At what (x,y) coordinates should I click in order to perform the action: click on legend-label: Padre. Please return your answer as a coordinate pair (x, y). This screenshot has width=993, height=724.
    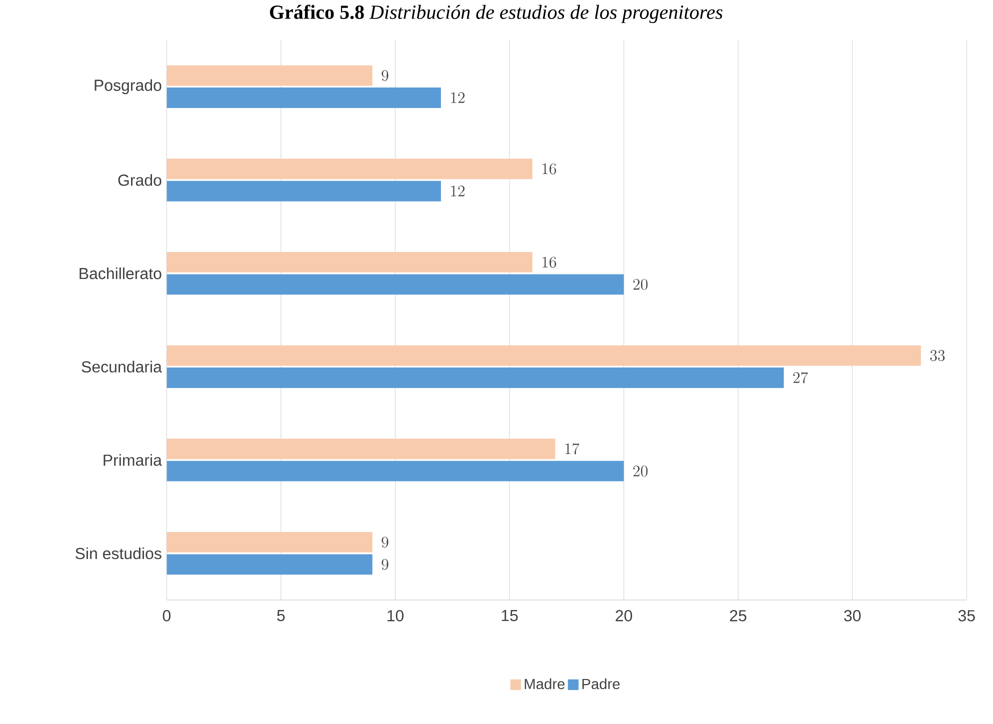
    Looking at the image, I should click on (601, 684).